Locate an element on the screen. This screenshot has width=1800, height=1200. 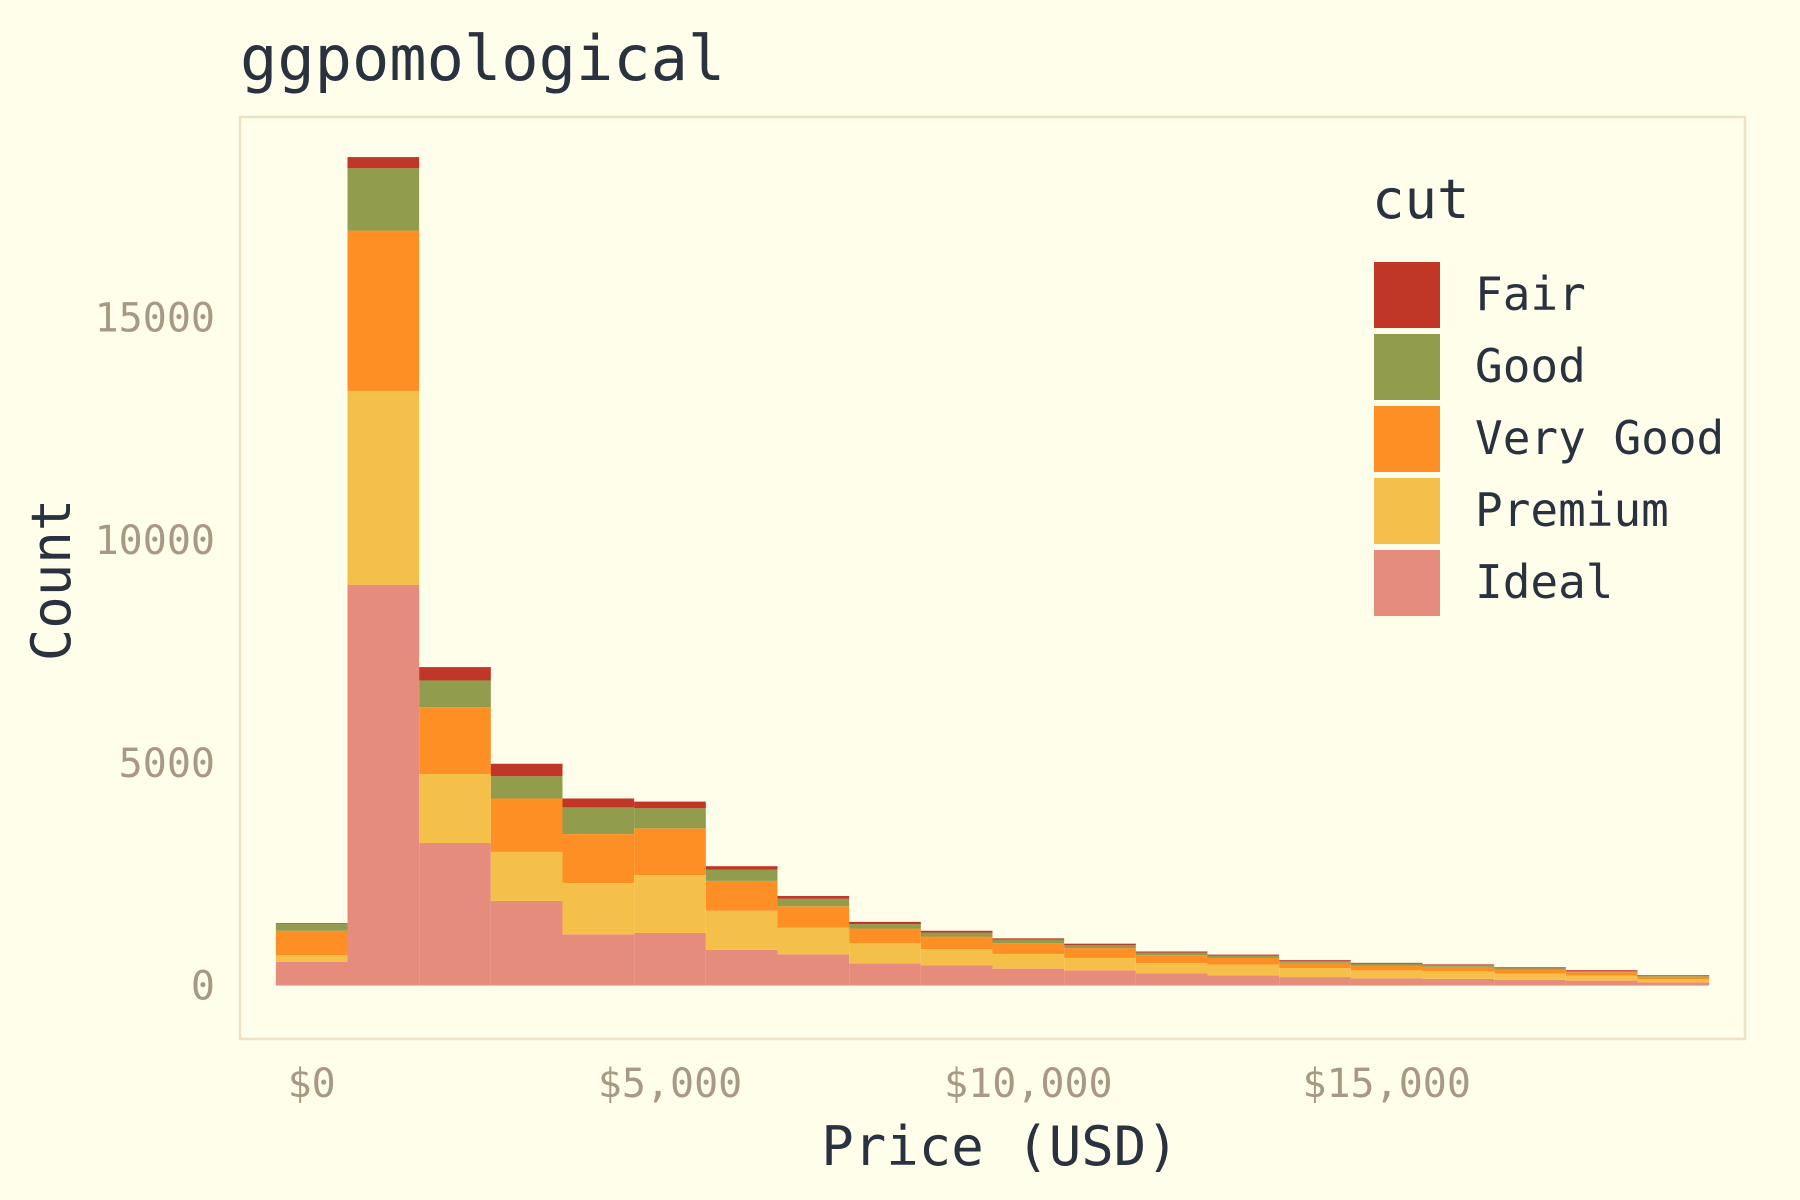
x-tick-label: $15,000 is located at coordinates (1386, 1084).